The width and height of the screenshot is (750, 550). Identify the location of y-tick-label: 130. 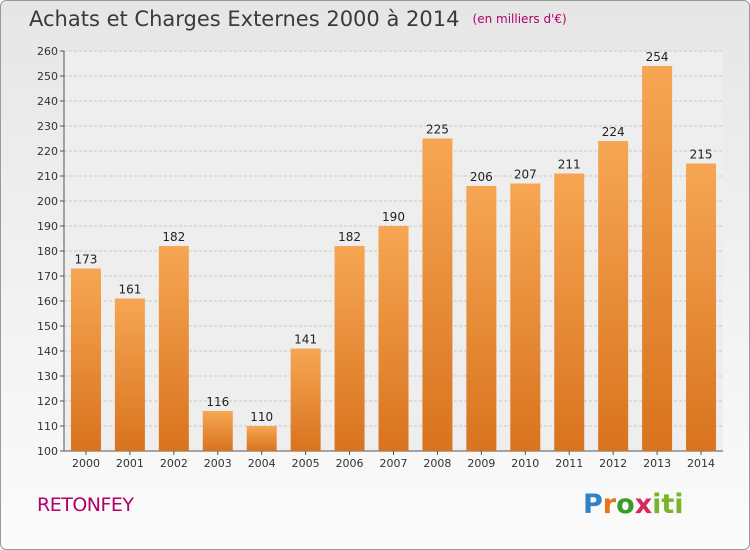
(47, 376).